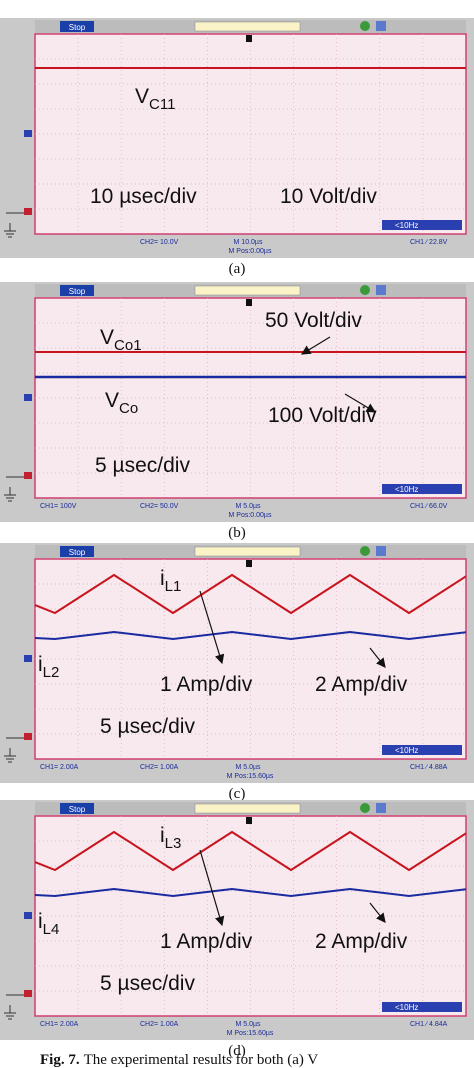 The image size is (474, 1068). I want to click on annotation-sub: Co, so click(128, 408).